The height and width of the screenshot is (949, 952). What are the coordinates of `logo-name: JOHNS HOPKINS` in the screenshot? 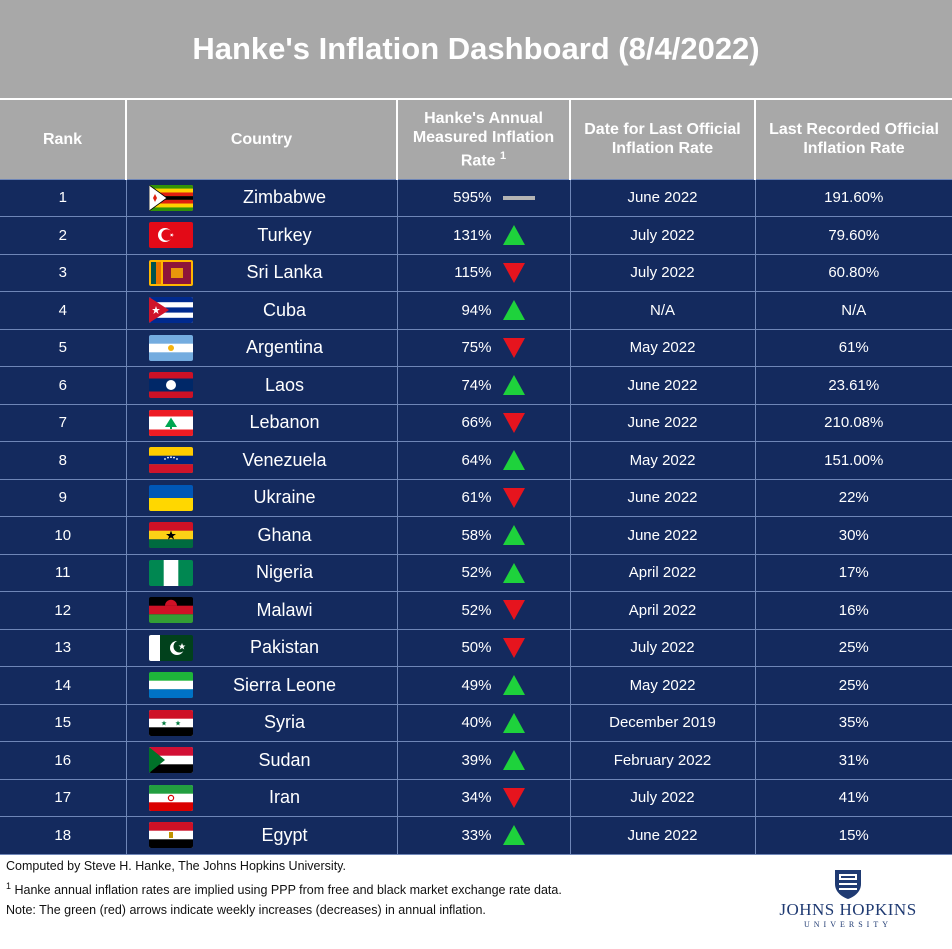 It's located at (848, 909).